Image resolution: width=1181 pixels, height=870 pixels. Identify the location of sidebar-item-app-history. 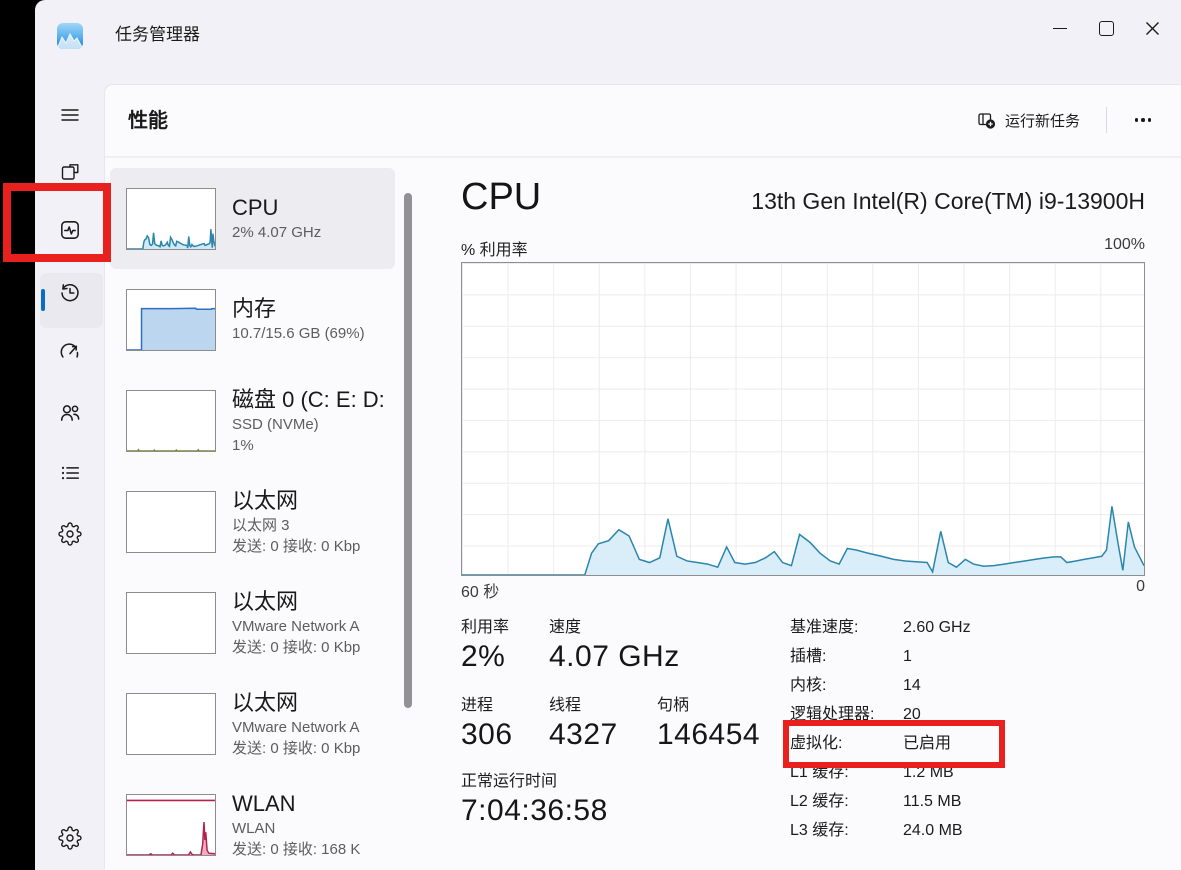
(70, 293).